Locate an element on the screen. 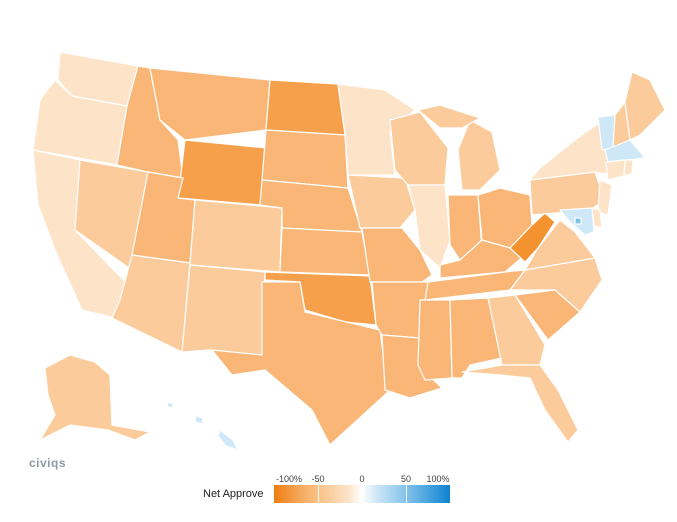  state-NM is located at coordinates (223, 310).